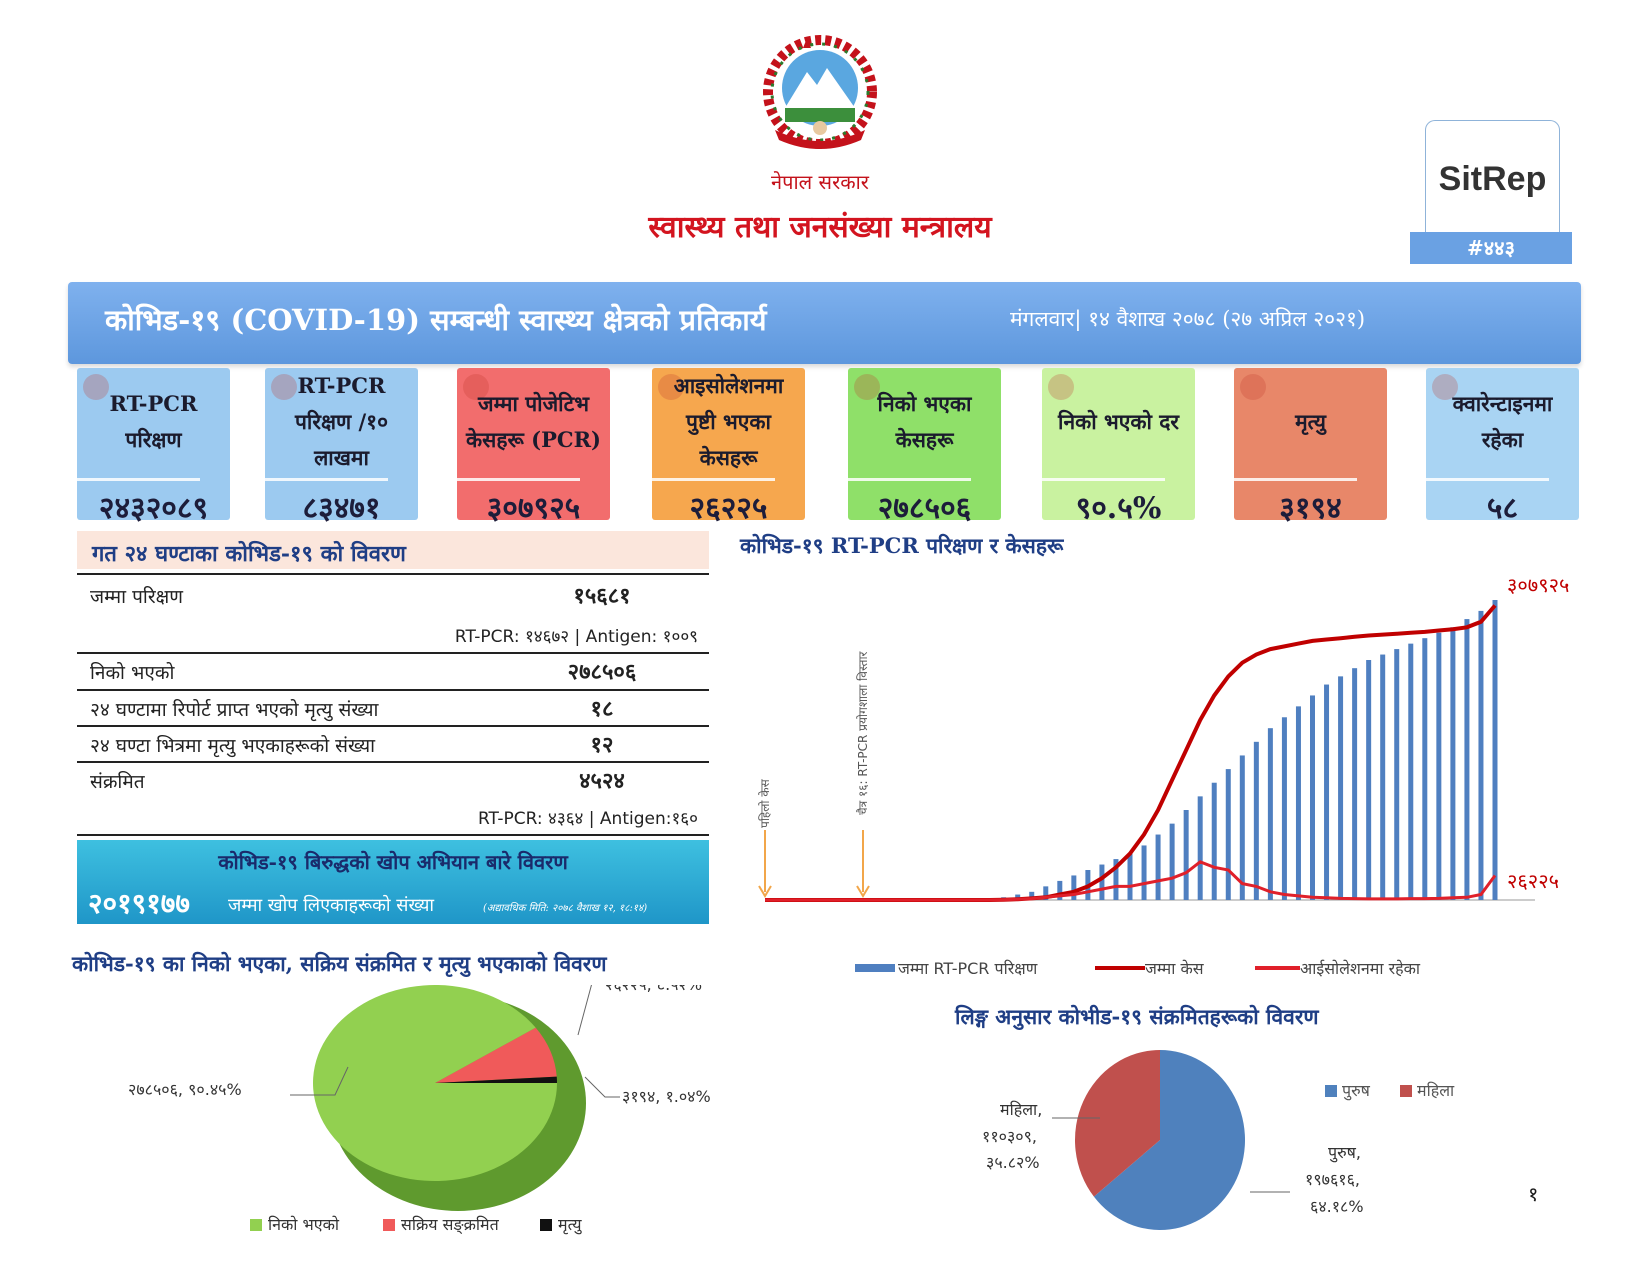  What do you see at coordinates (602, 1087) in the screenshot?
I see `leader-line` at bounding box center [602, 1087].